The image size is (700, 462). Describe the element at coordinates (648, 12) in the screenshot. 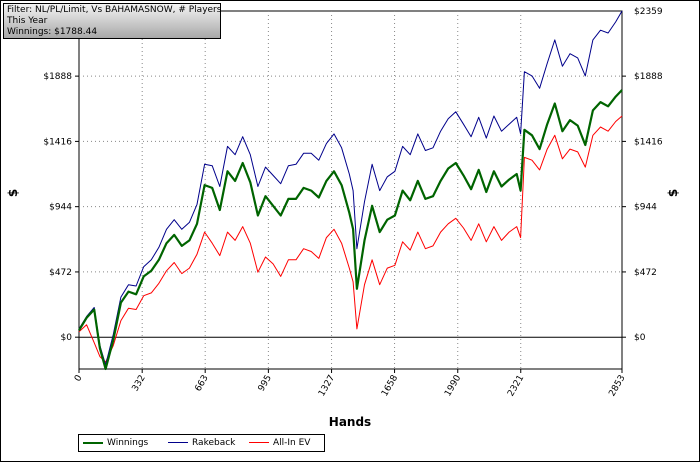

I see `y-max-label-right: $2359` at that location.